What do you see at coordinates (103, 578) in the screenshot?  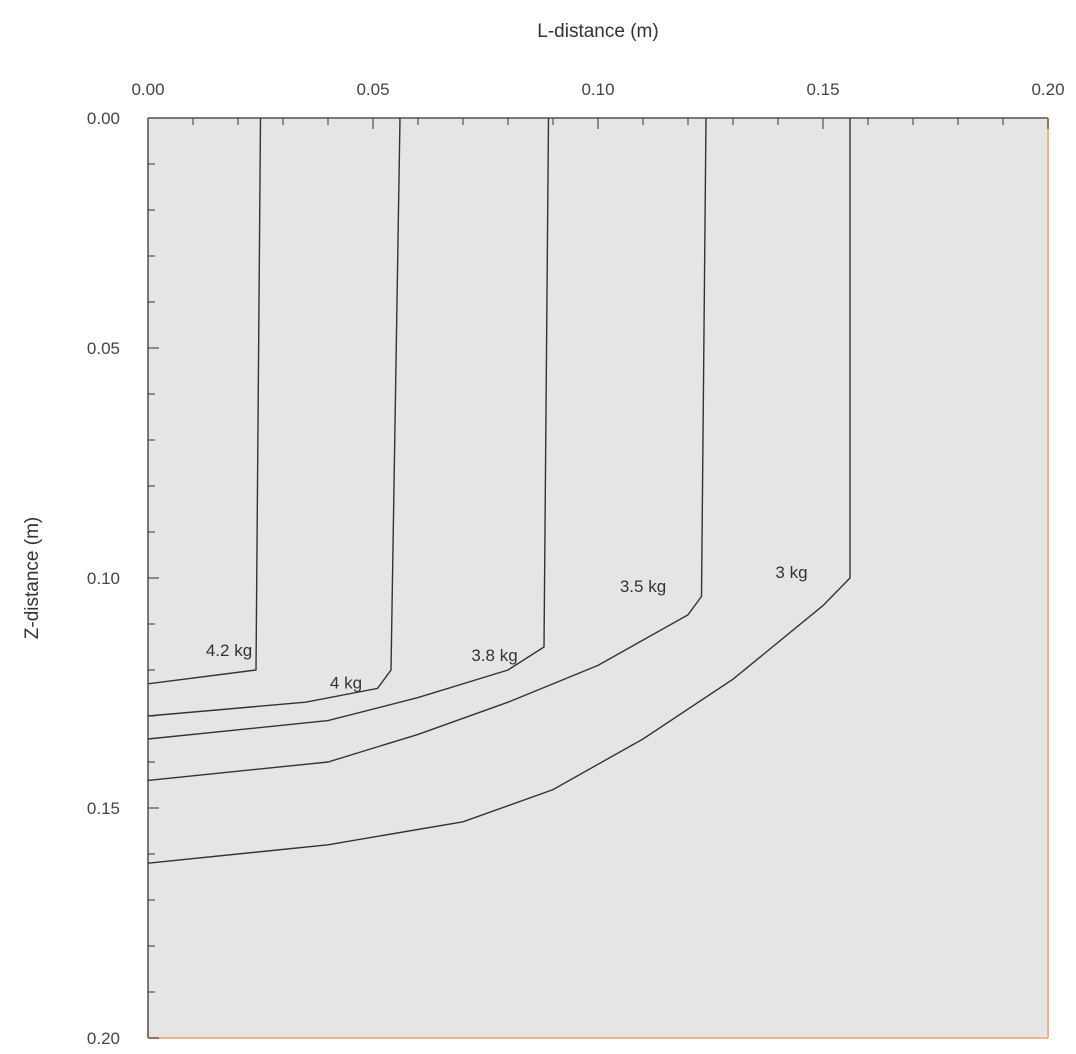 I see `y-tick-label: 0.10` at bounding box center [103, 578].